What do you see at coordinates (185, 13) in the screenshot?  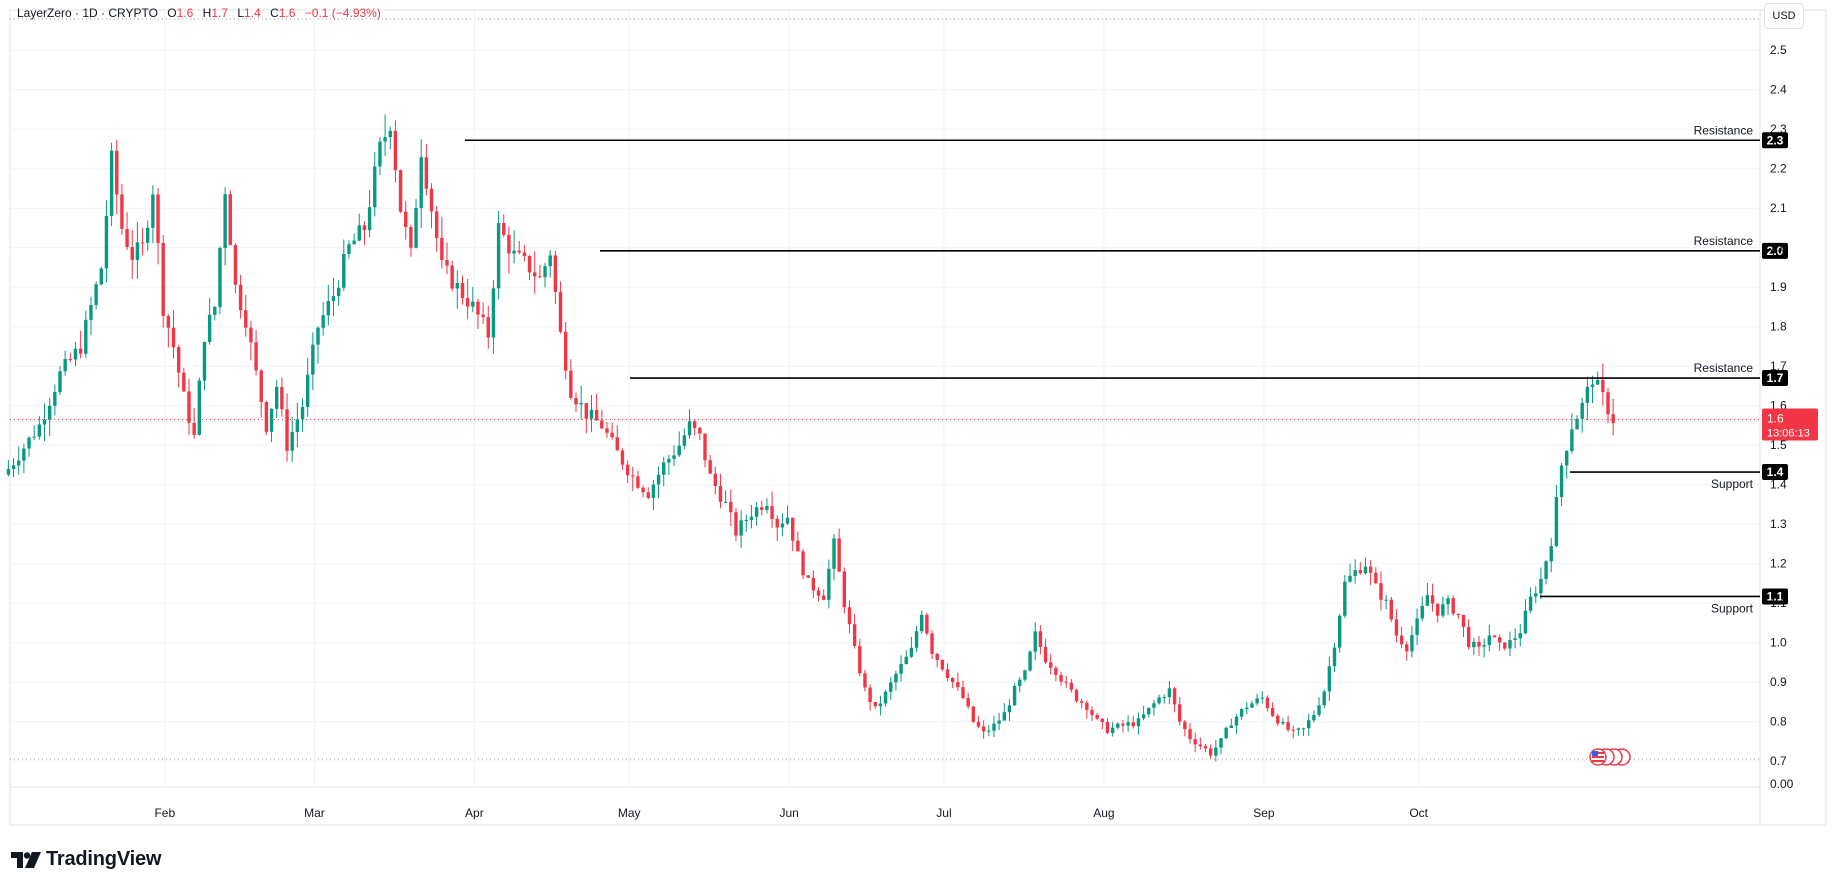 I see `open-value: 1.6` at bounding box center [185, 13].